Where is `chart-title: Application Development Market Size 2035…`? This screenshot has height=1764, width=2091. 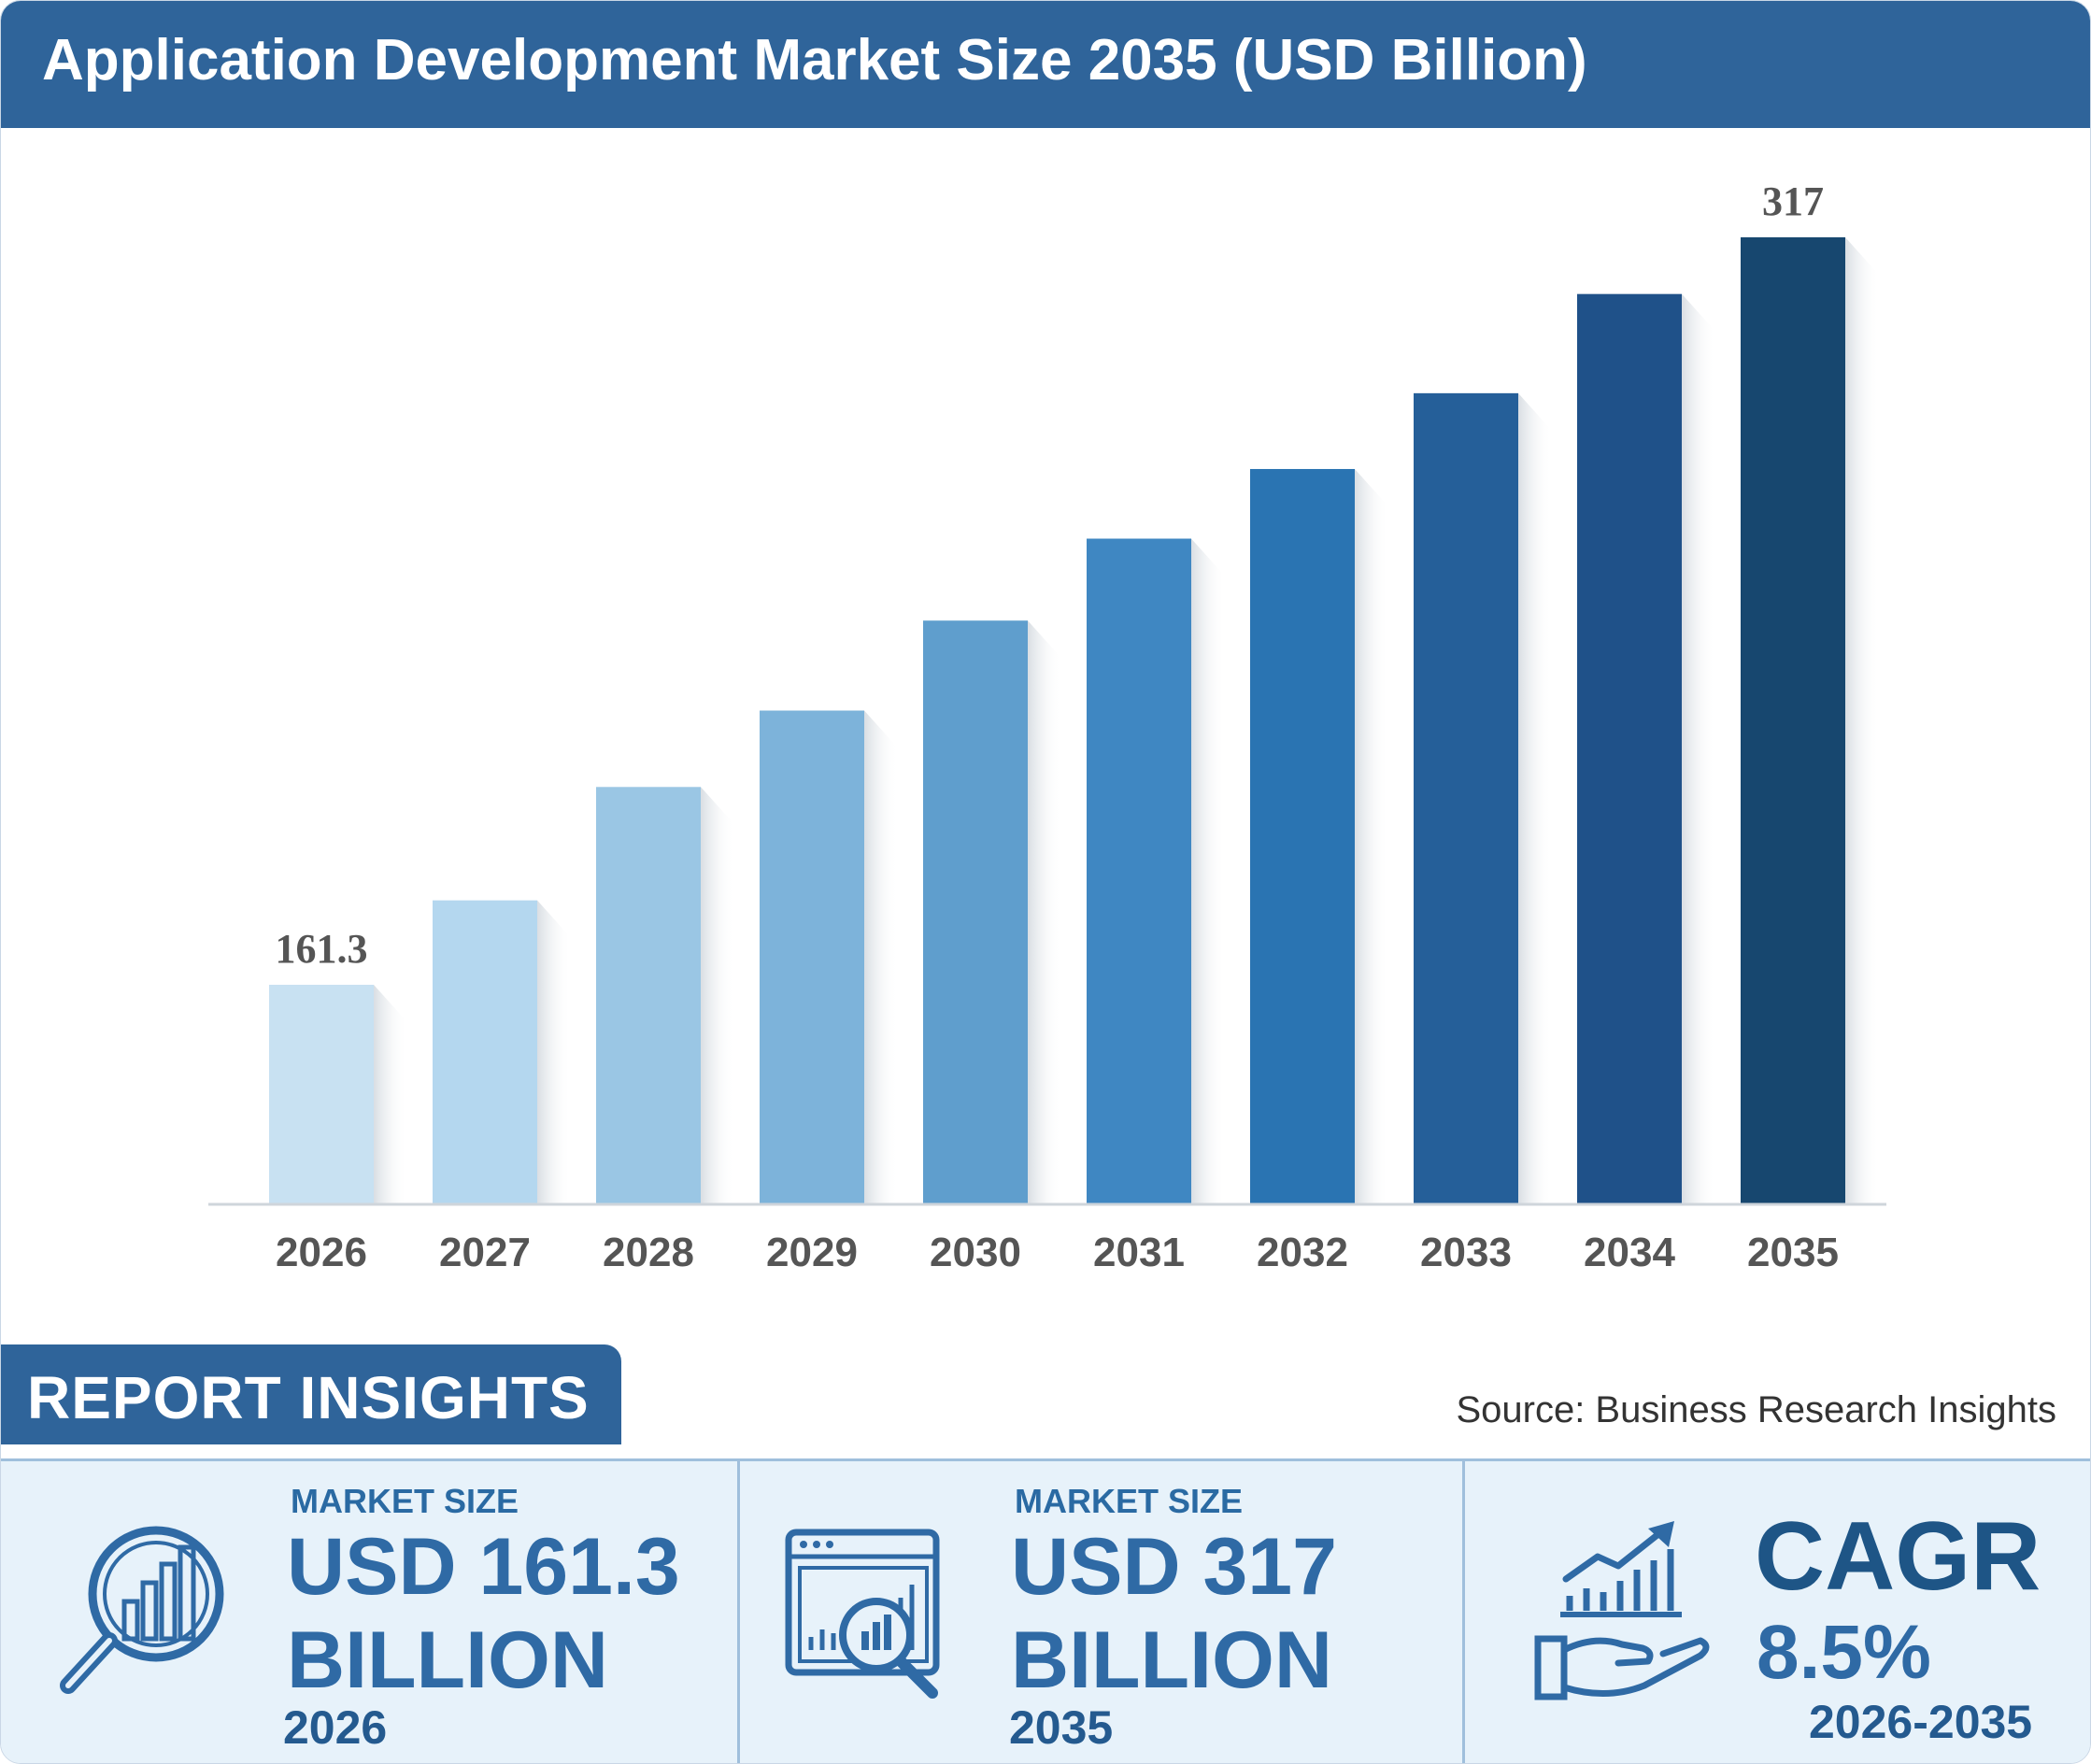 chart-title: Application Development Market Size 2035… is located at coordinates (814, 60).